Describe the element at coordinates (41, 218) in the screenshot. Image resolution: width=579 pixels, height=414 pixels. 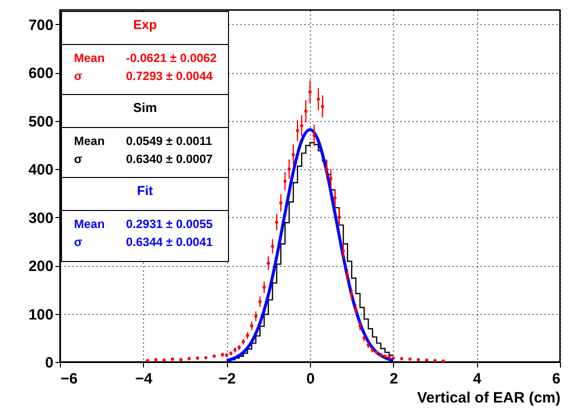
I see `y-tick-label: 300` at that location.